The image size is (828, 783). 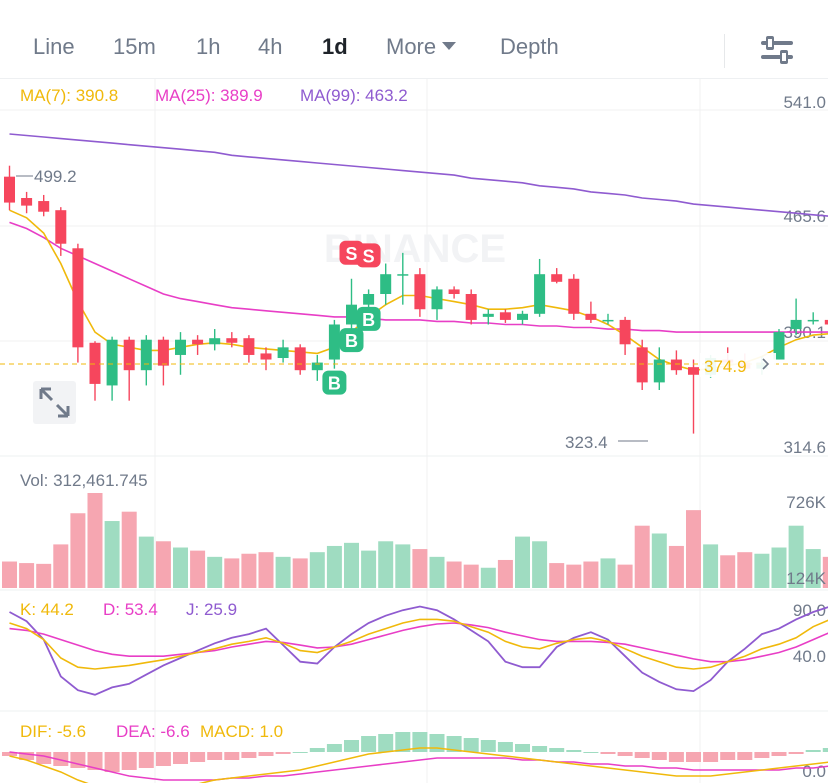 I want to click on expand-icon, so click(x=54, y=402).